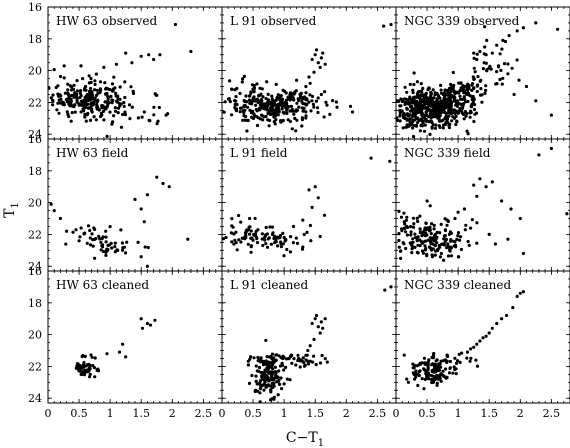 The height and width of the screenshot is (448, 570). Describe the element at coordinates (141, 413) in the screenshot. I see `x-tick-label: 1.5` at that location.